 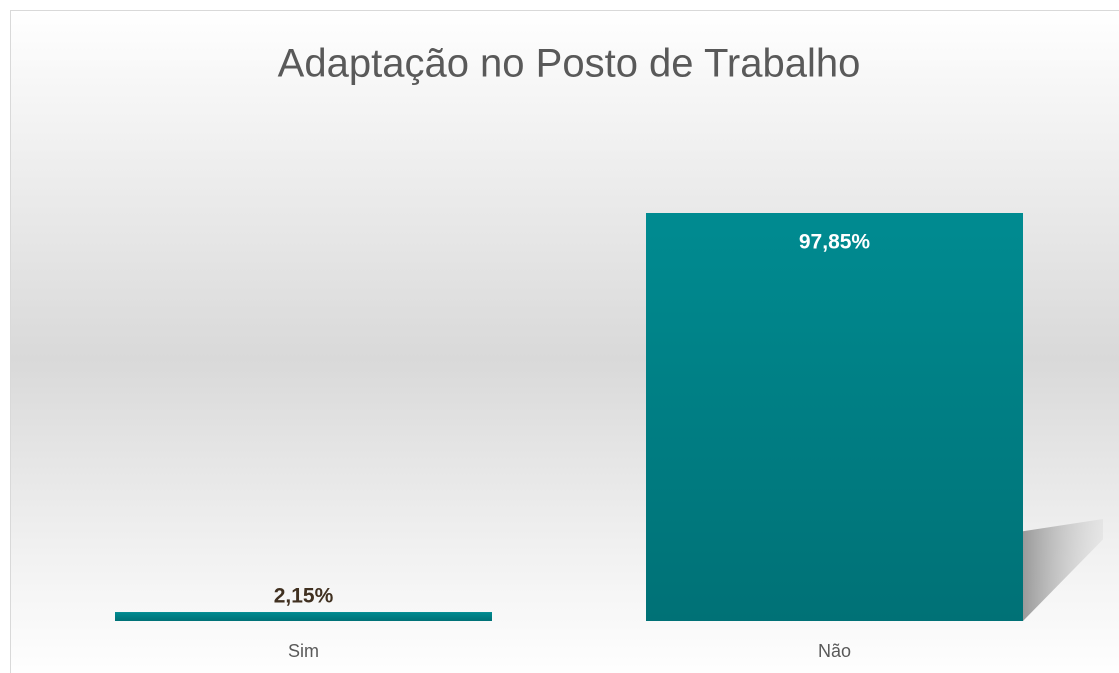 What do you see at coordinates (303, 616) in the screenshot?
I see `bar` at bounding box center [303, 616].